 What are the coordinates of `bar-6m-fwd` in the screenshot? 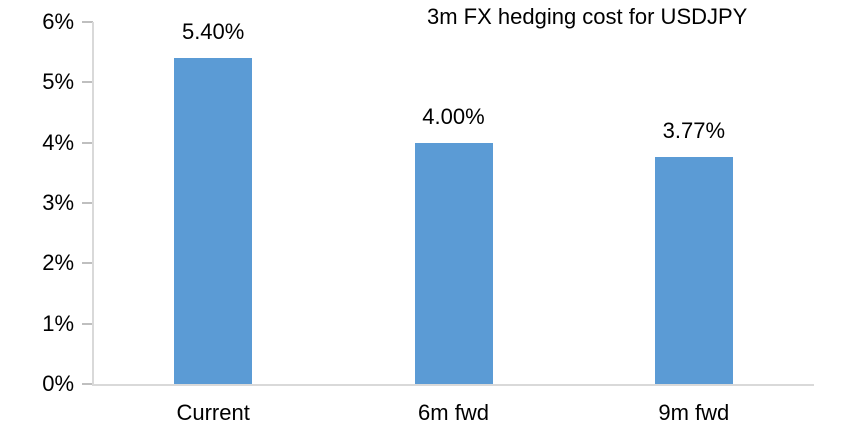 It's located at (453, 263).